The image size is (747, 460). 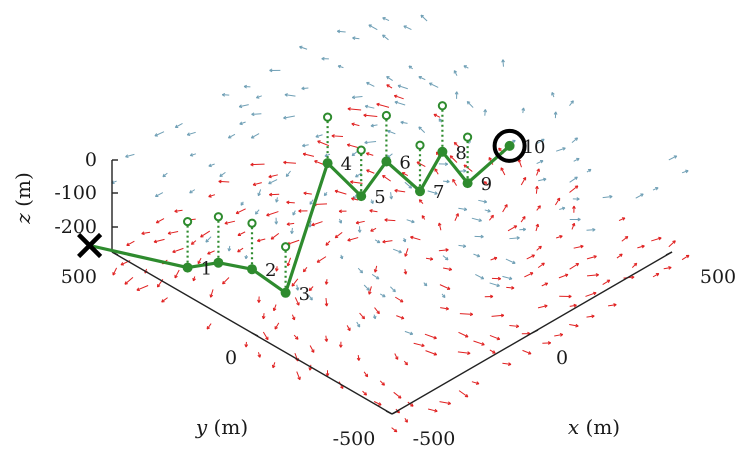 I want to click on x-tick-label-minus-500: -500, so click(x=434, y=439).